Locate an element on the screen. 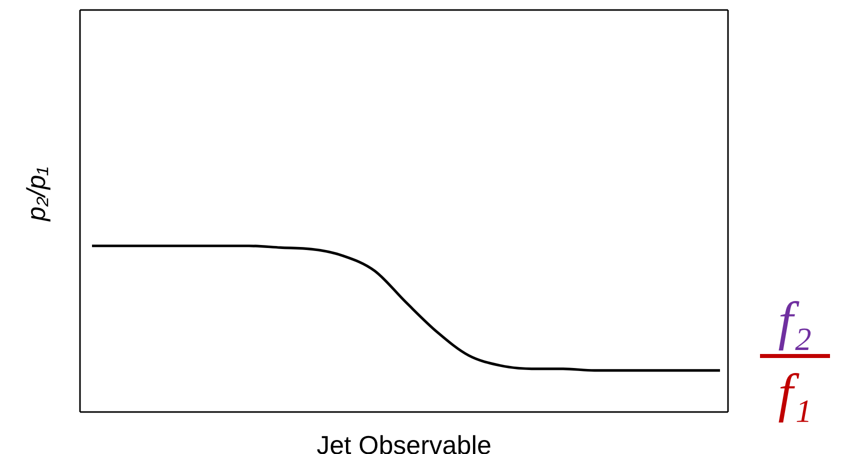 This screenshot has width=843, height=454. text: f₂ is located at coordinates (795, 321).